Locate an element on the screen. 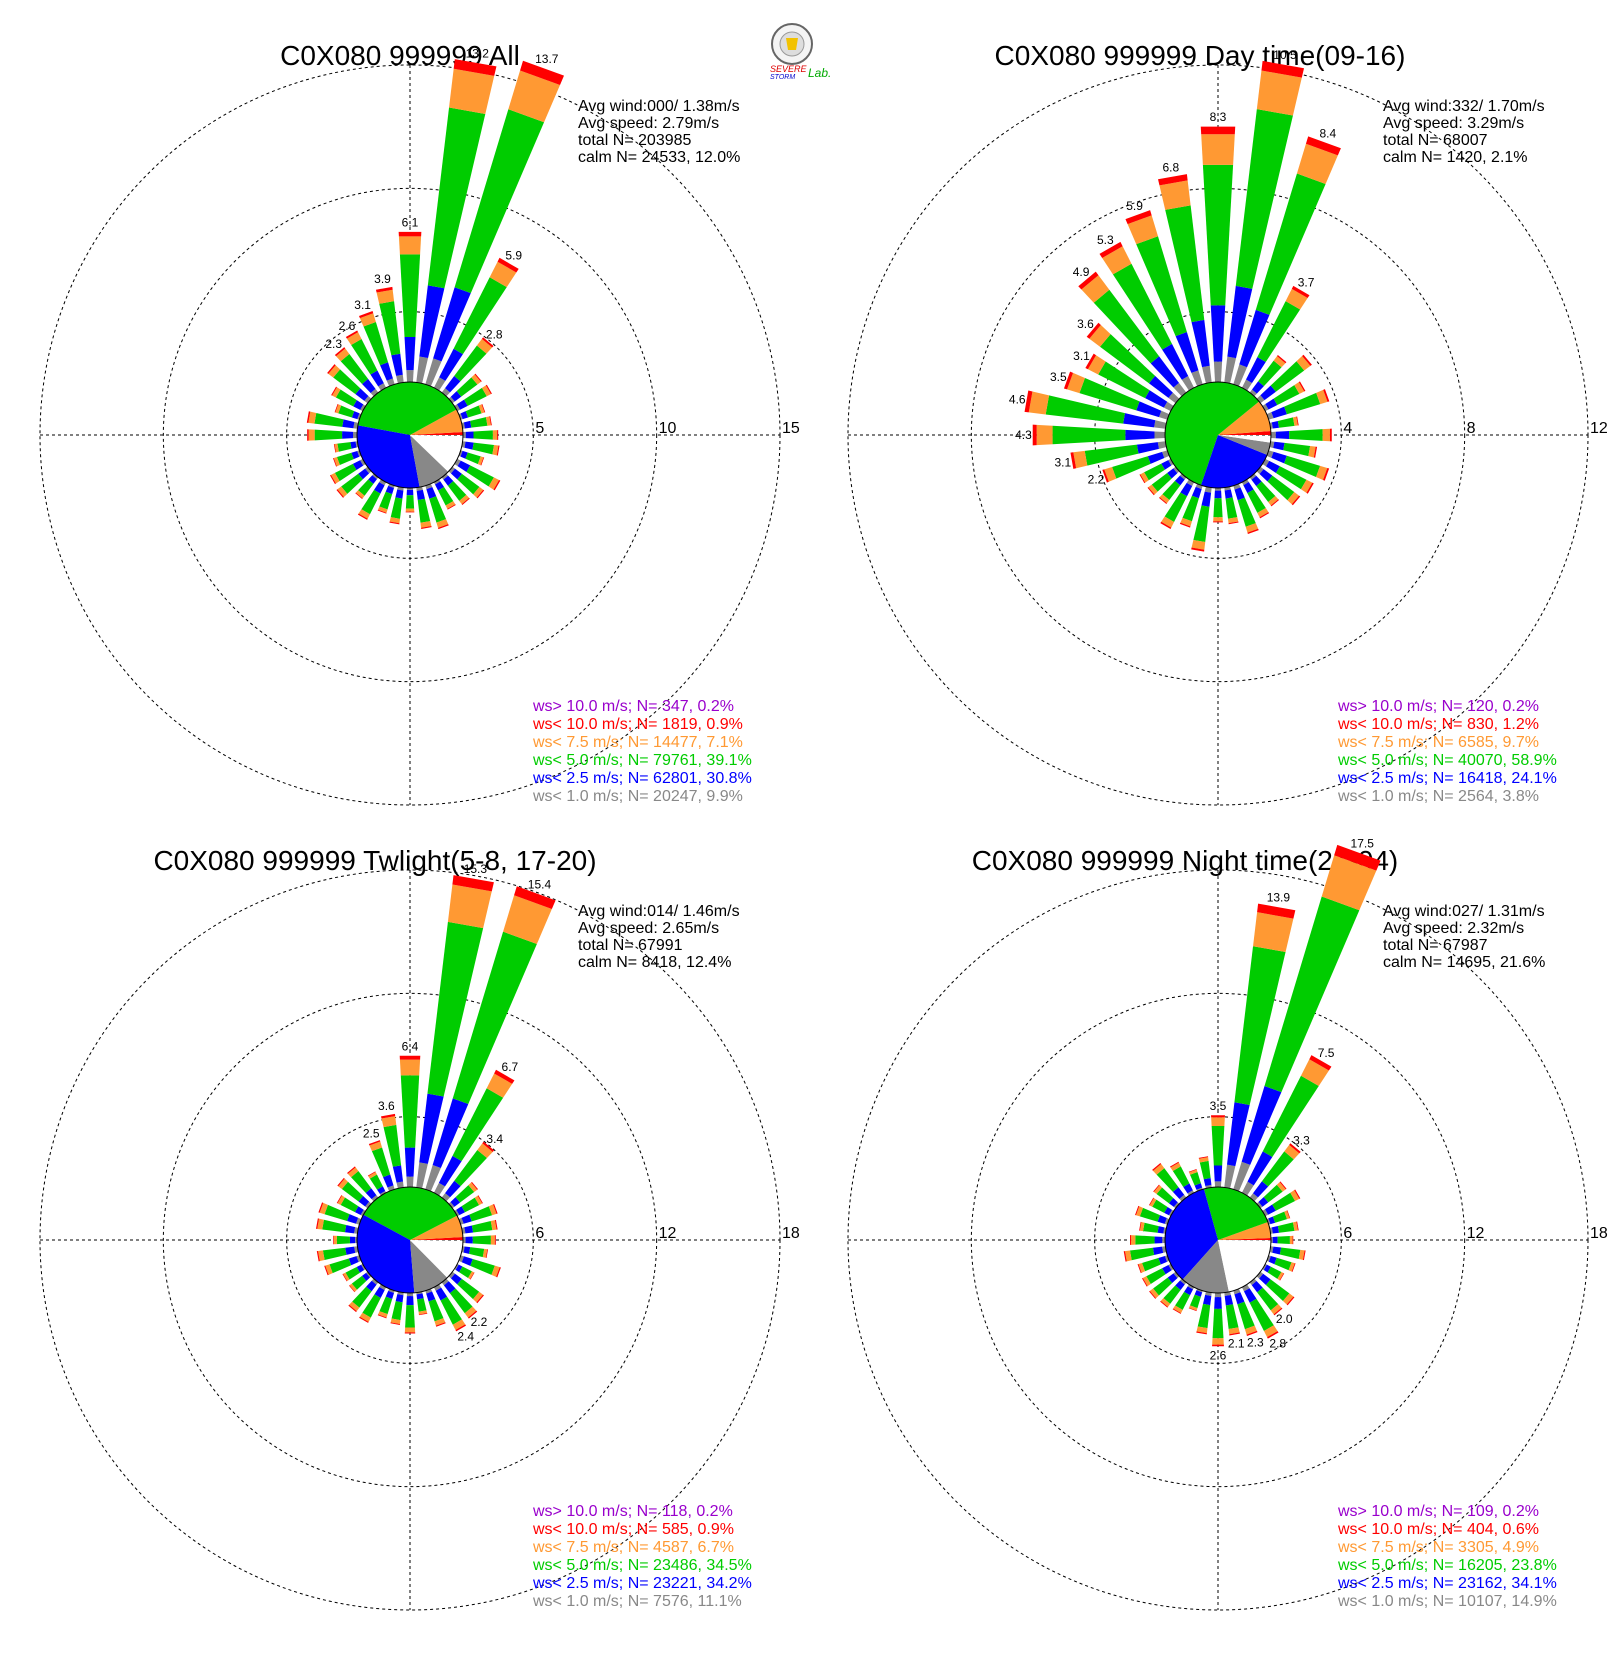 The height and width of the screenshot is (1660, 1620). legend-entry: ws> 10.0 m/s; N= 118, 0.2% is located at coordinates (632, 1511).